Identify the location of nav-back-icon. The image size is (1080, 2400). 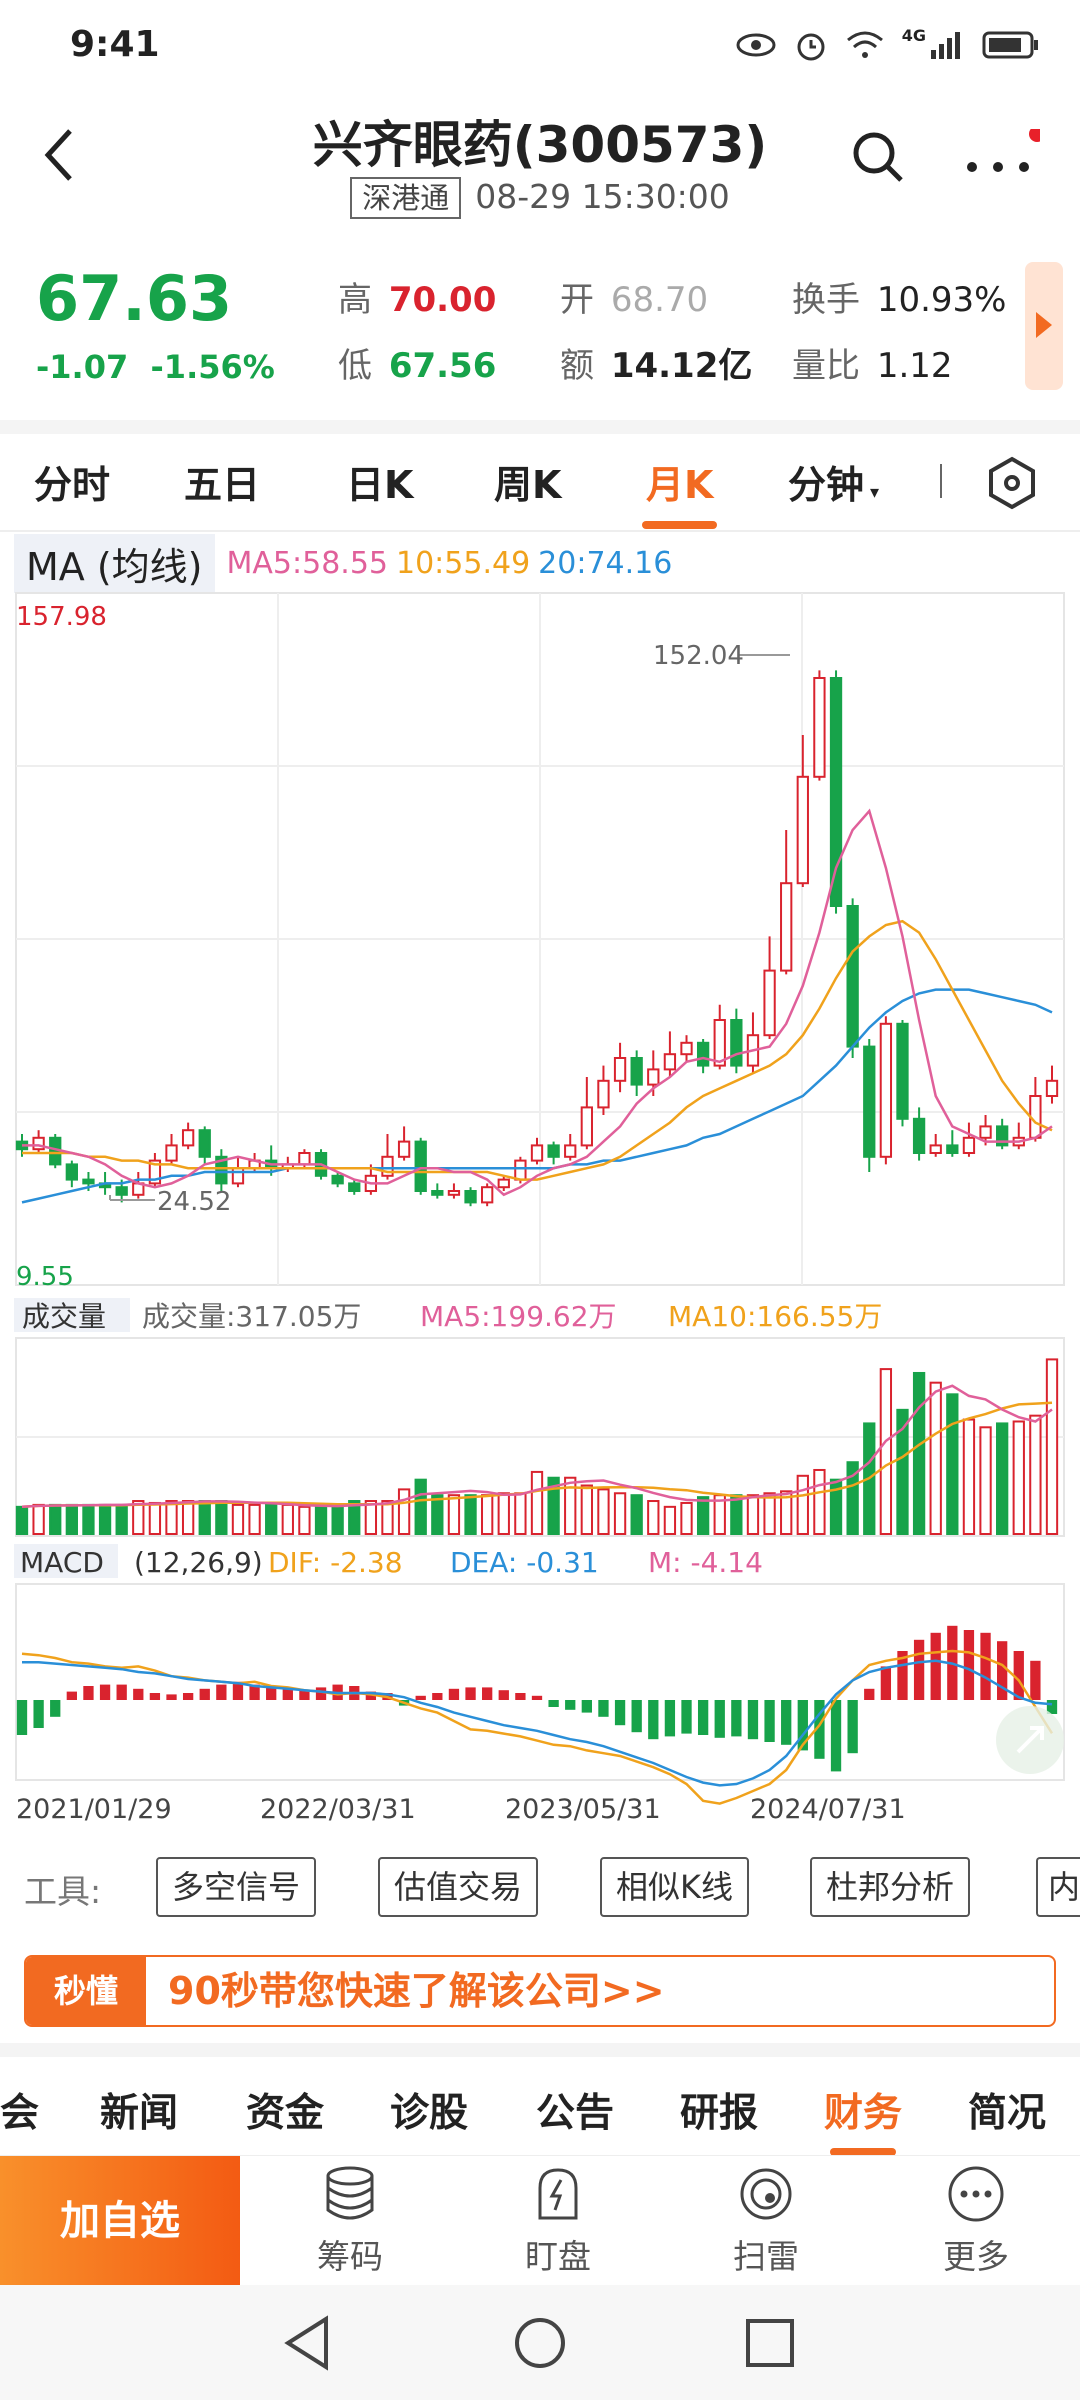
(307, 2343).